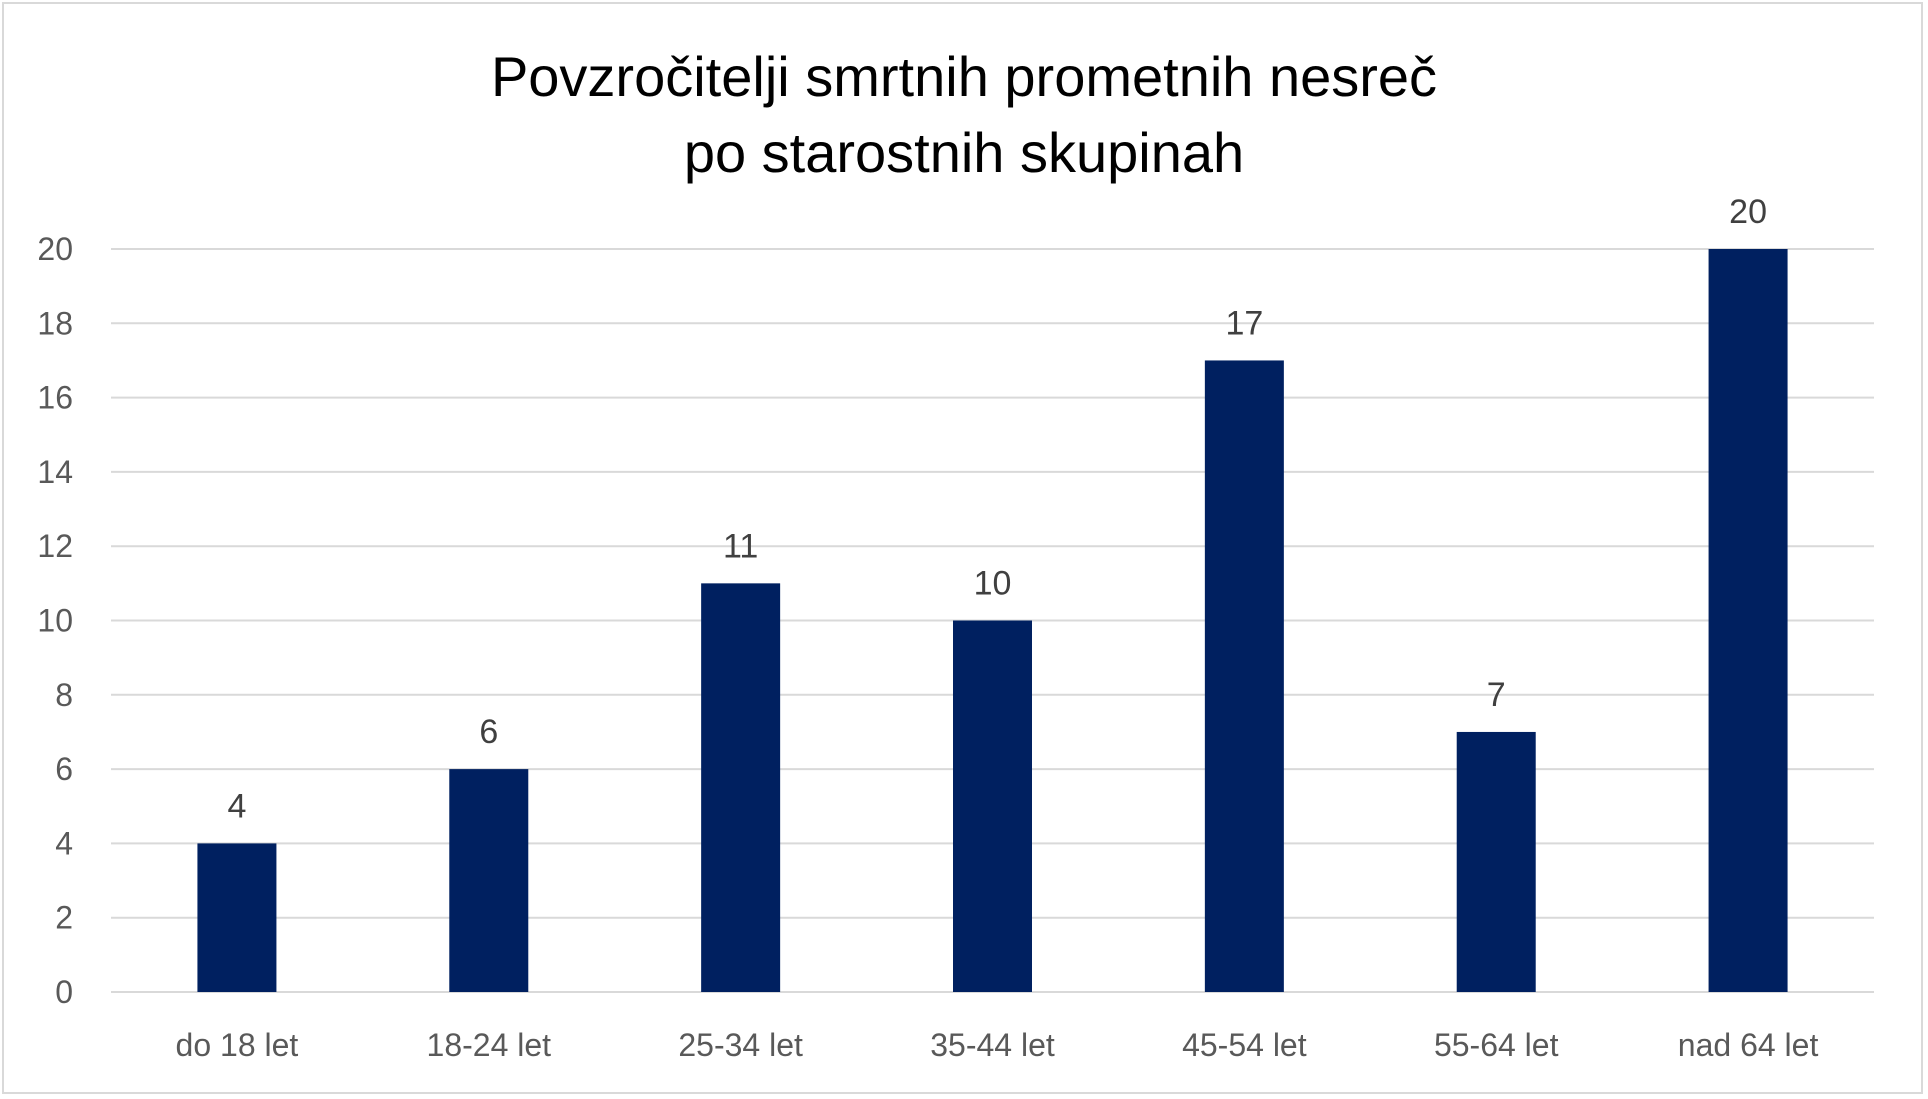  I want to click on data-label: 11, so click(740, 546).